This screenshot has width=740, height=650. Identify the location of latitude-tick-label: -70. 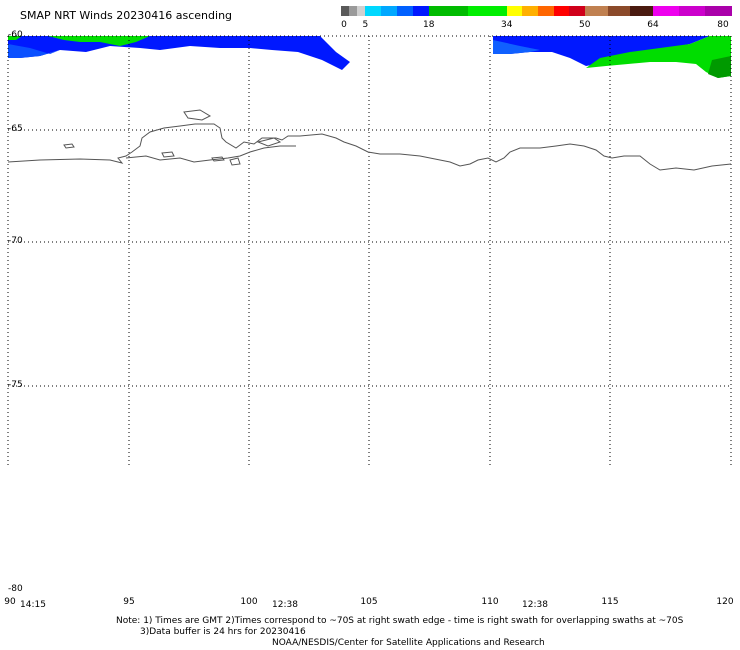
(15, 241).